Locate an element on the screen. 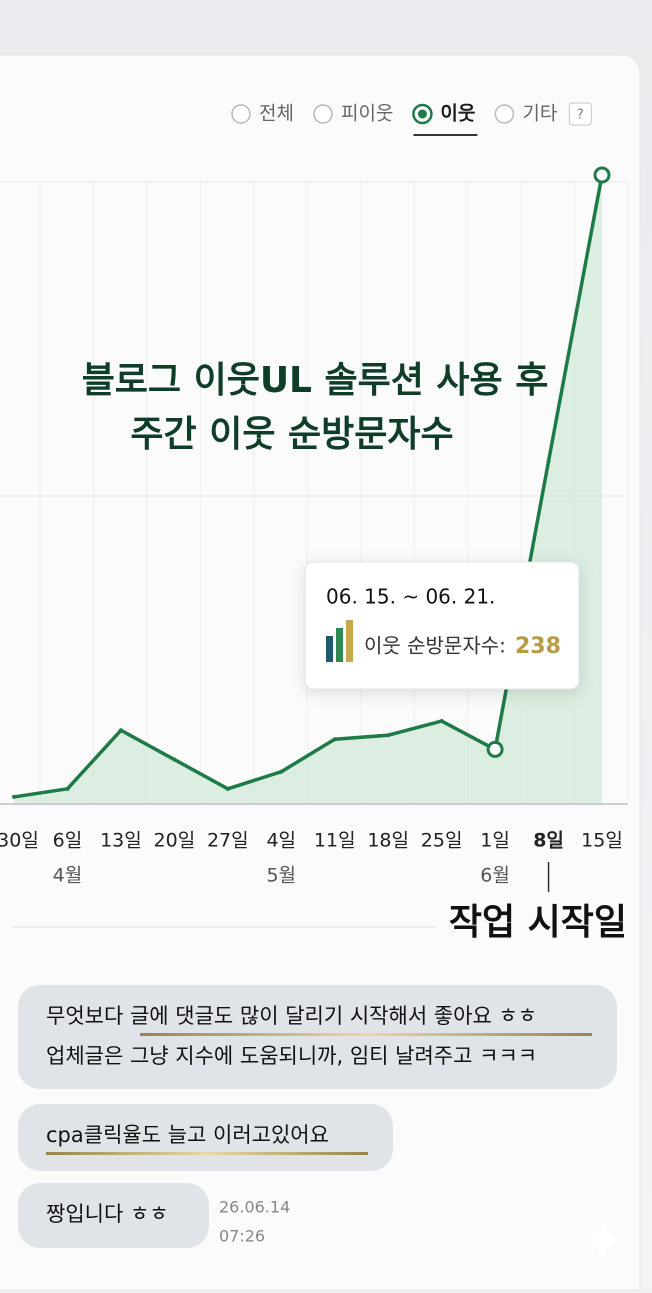  chat-text: 짱입니다 ㅎㅎ is located at coordinates (107, 1214).